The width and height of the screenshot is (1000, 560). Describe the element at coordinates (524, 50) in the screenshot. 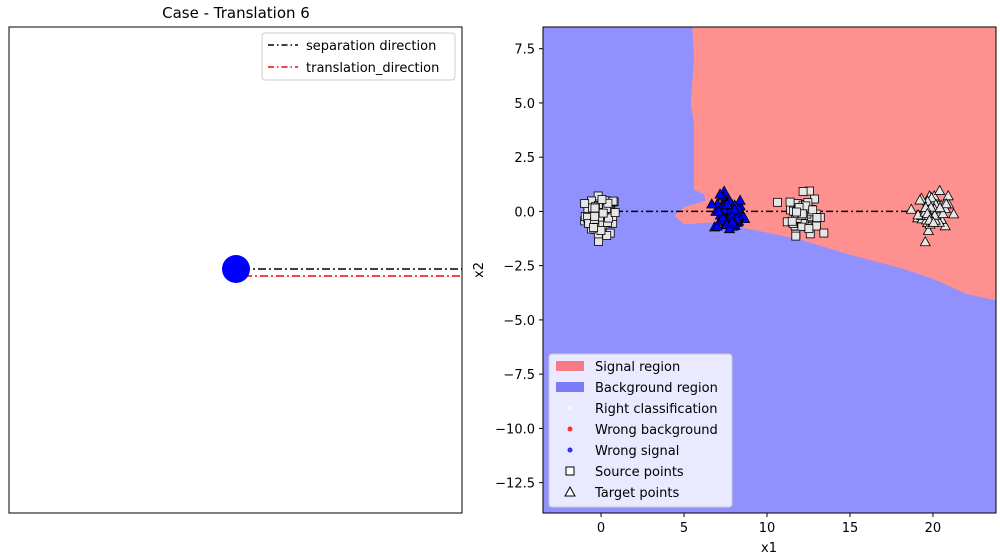

I see `y-tick-label: 7.5` at that location.